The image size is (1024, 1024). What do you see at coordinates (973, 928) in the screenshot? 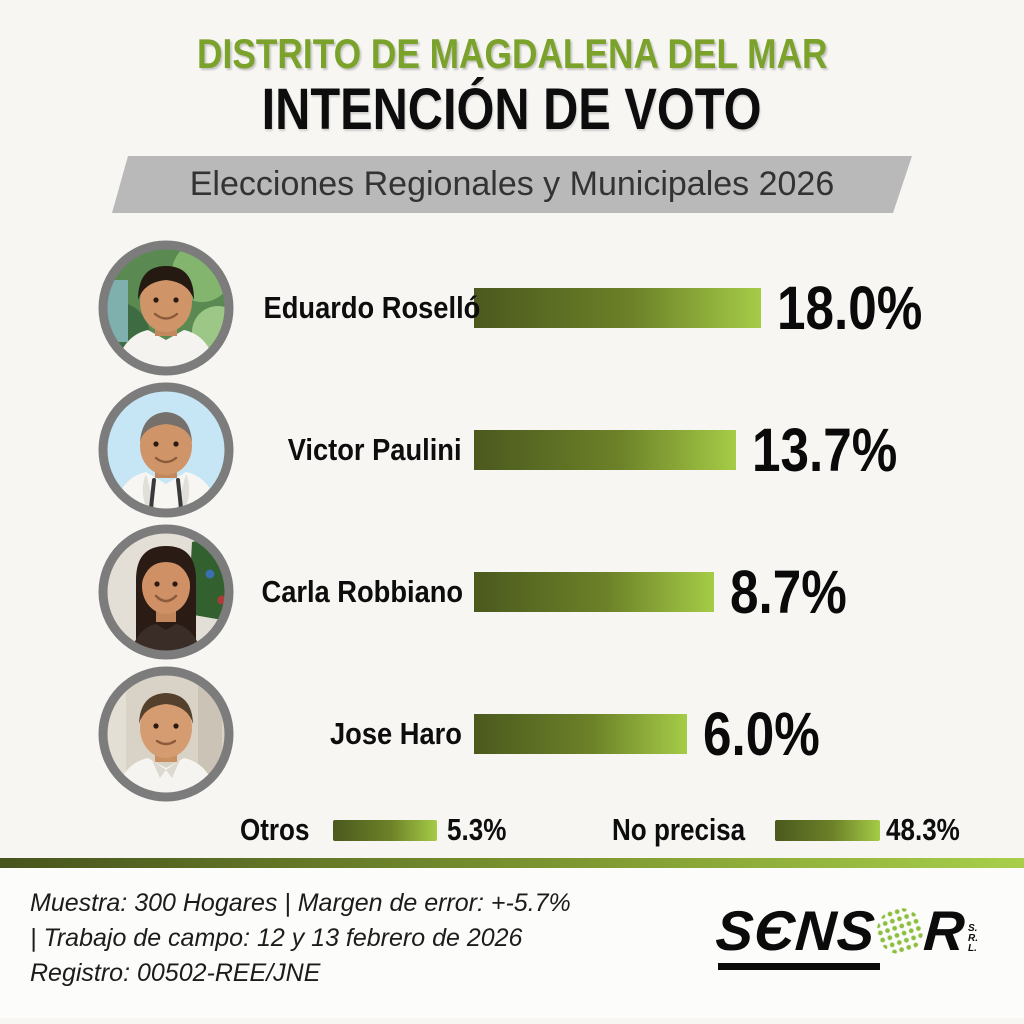
I see `logo-suffix-s: S.` at bounding box center [973, 928].